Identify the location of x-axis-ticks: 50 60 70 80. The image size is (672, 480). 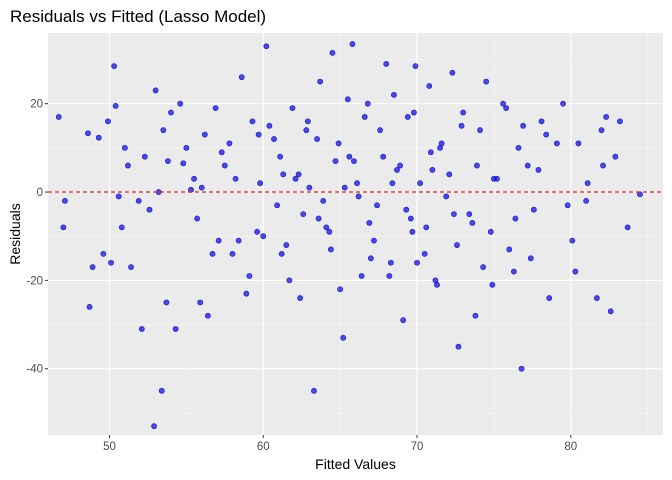
(340, 444).